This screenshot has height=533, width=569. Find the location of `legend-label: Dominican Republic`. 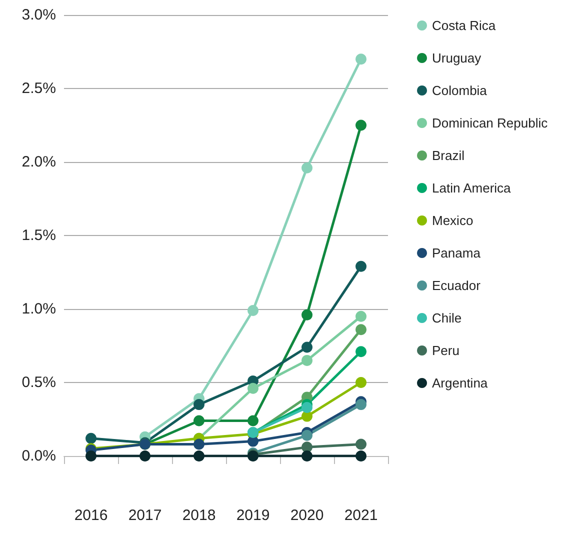

legend-label: Dominican Republic is located at coordinates (490, 123).